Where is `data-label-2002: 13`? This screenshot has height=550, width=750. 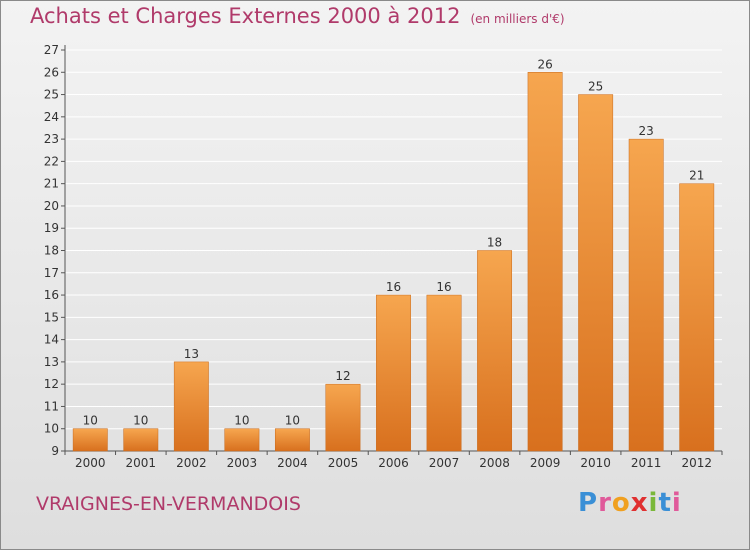
data-label-2002: 13 is located at coordinates (191, 354).